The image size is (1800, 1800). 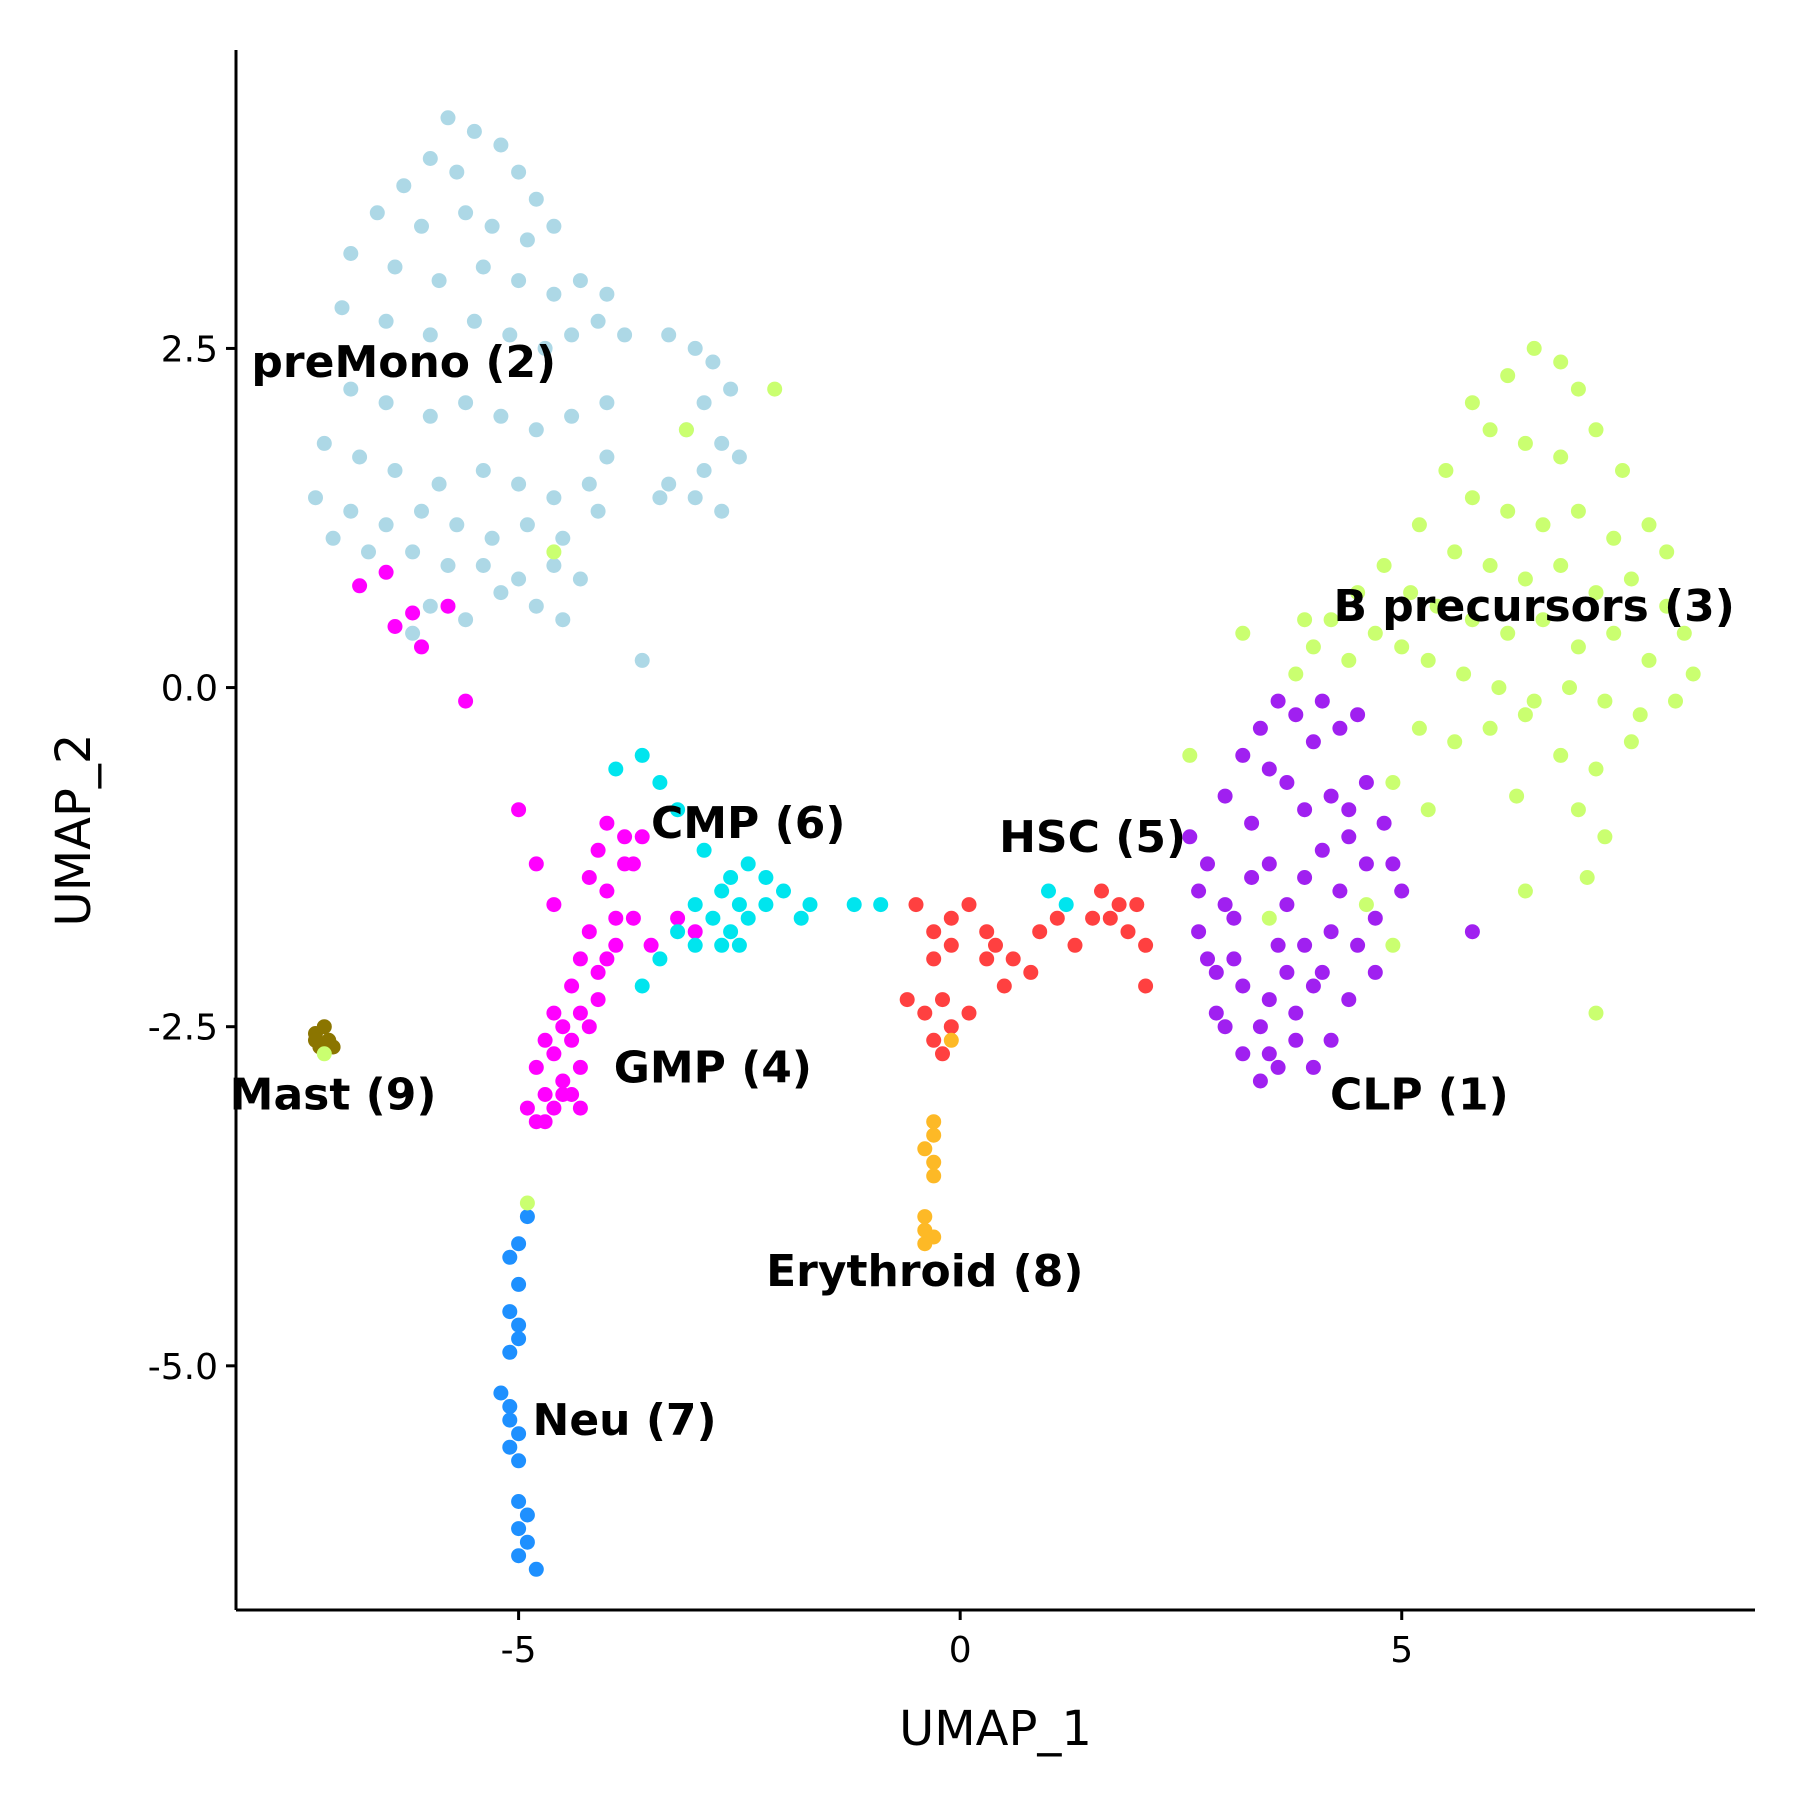 What do you see at coordinates (713, 1067) in the screenshot?
I see `cluster-label-gmp-4: GMP (4)` at bounding box center [713, 1067].